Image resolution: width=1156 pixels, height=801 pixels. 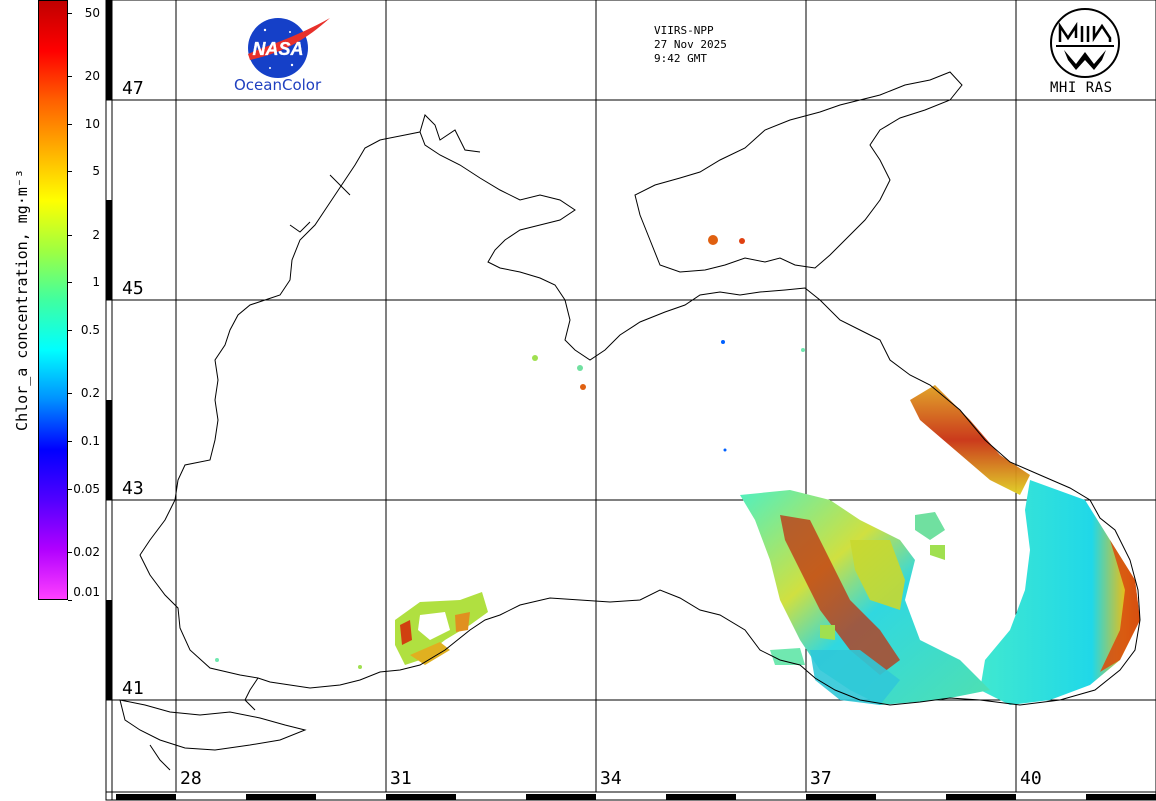 I want to click on colorbar-tick-label: 0.1, so click(x=90, y=441).